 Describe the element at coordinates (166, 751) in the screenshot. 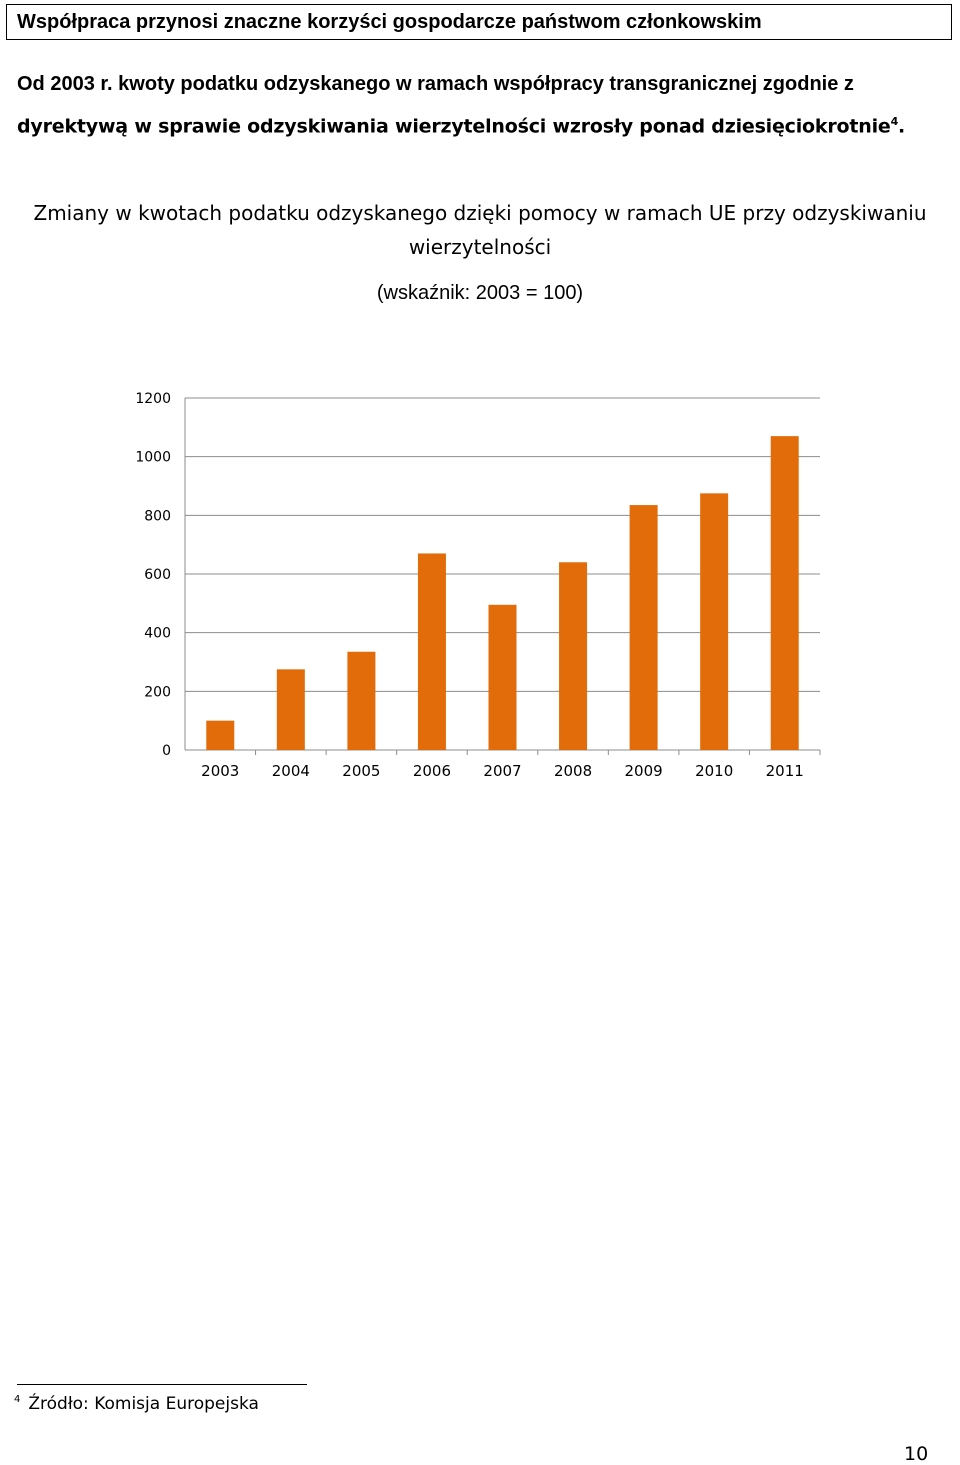

I see `y-tick-label-0: 0` at that location.